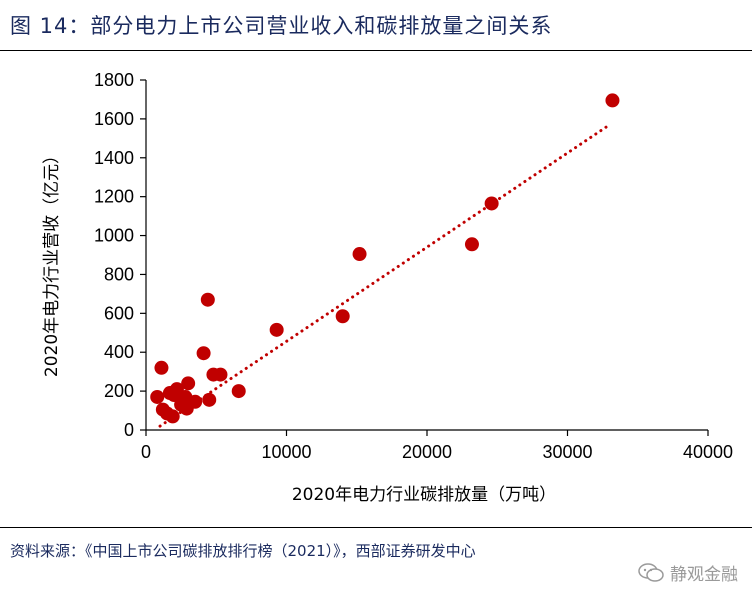 This screenshot has width=752, height=600. Describe the element at coordinates (281, 26) in the screenshot. I see `chart-title: 图 14：部分电力上市公司营业收入和碳排放量之间关系` at that location.